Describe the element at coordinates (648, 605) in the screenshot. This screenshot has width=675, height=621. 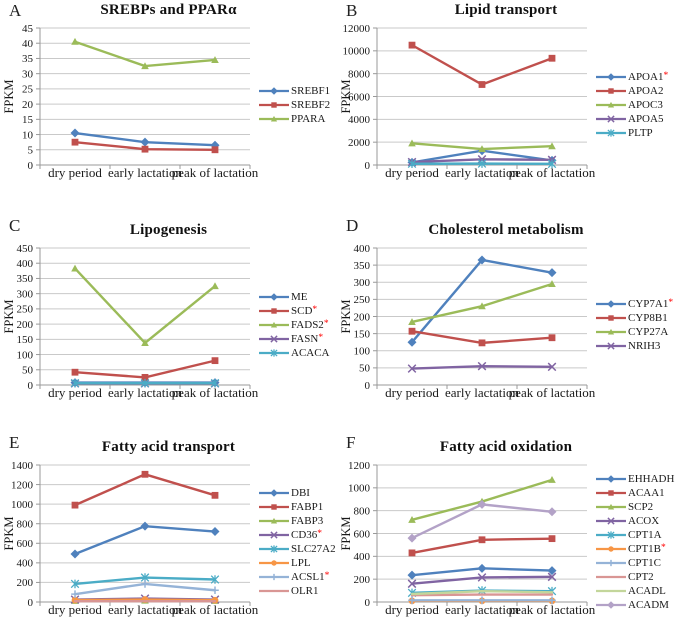
I see `legend-label: ACADM` at that location.